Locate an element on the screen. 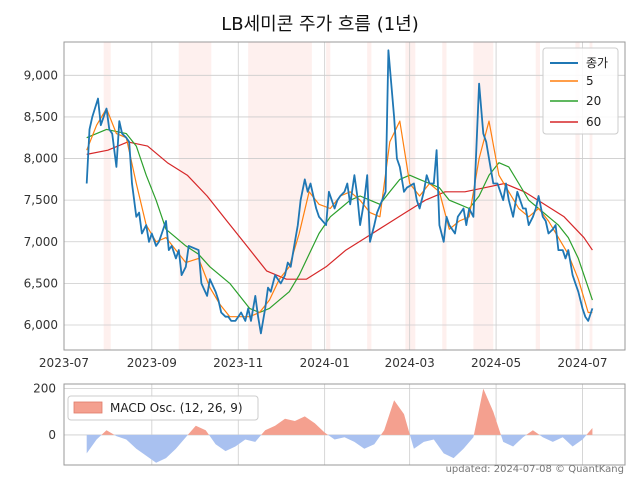 Image resolution: width=640 pixels, height=480 pixels. macd-legend-box is located at coordinates (163, 408).